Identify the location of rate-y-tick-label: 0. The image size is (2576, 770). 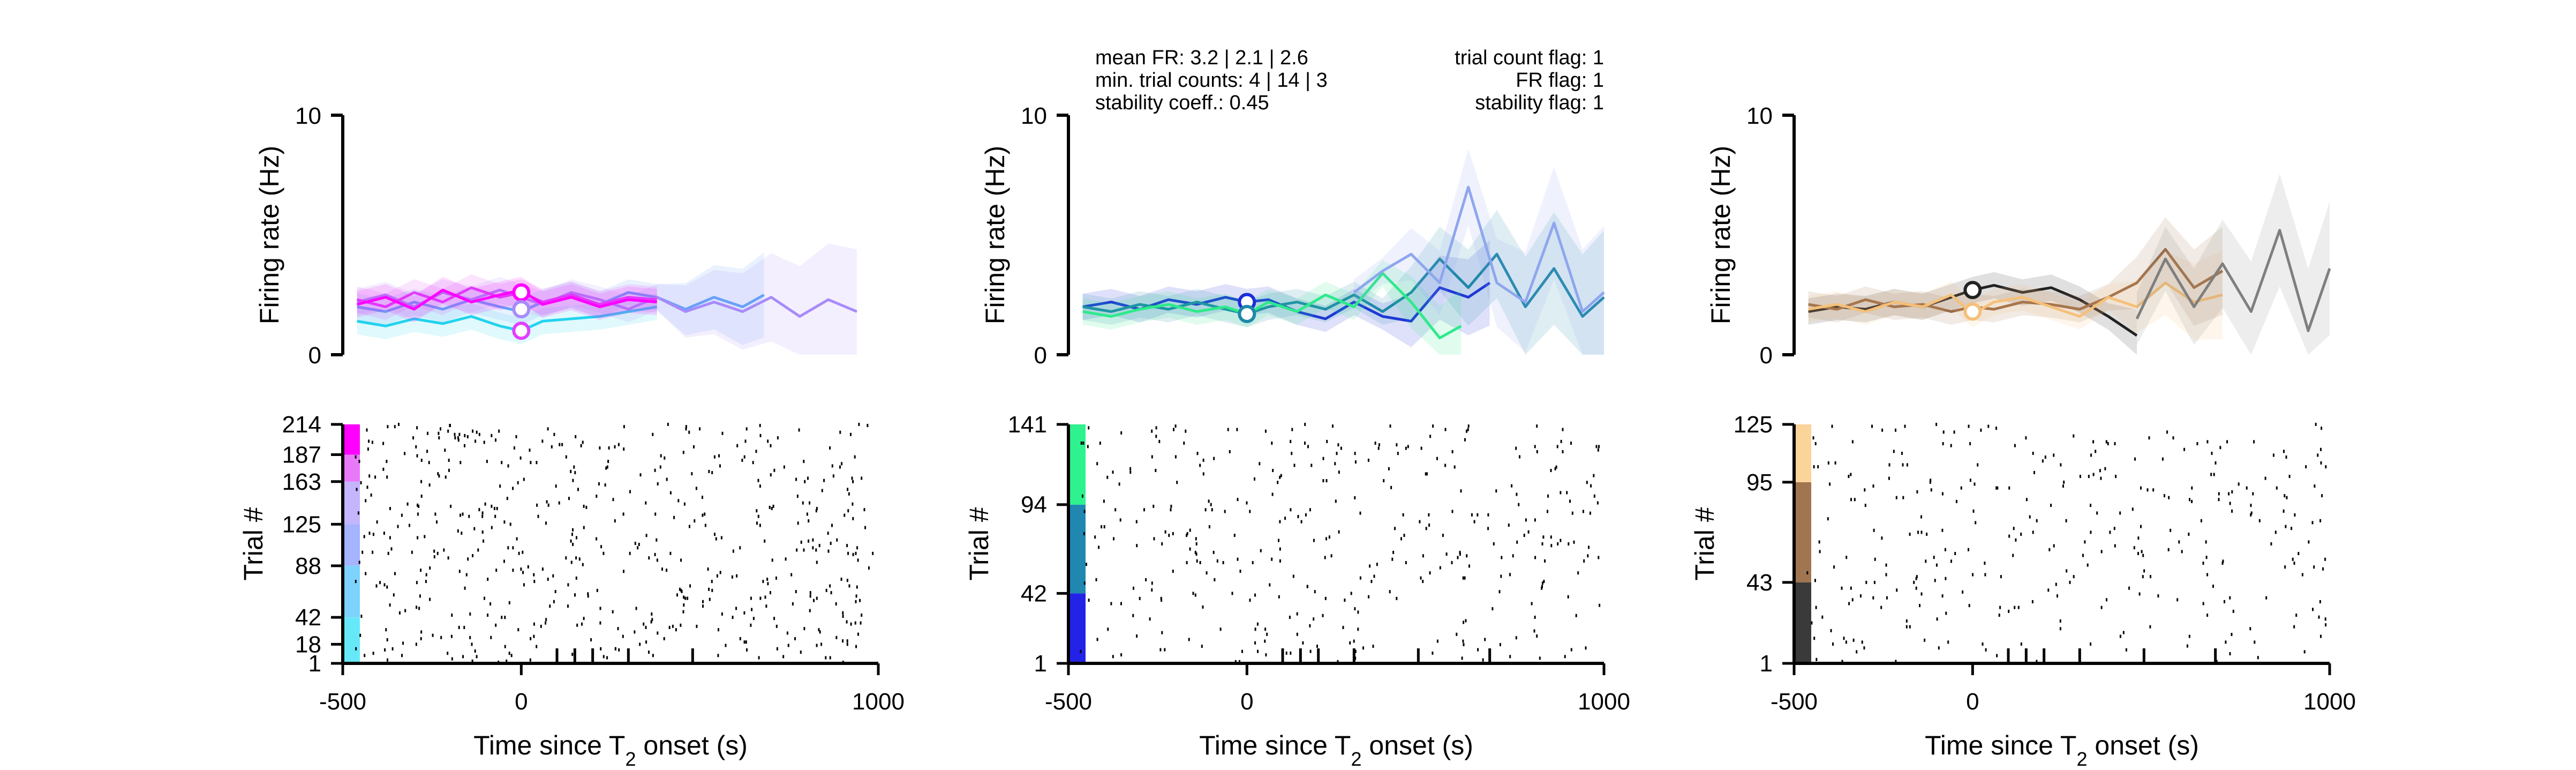
(1040, 355).